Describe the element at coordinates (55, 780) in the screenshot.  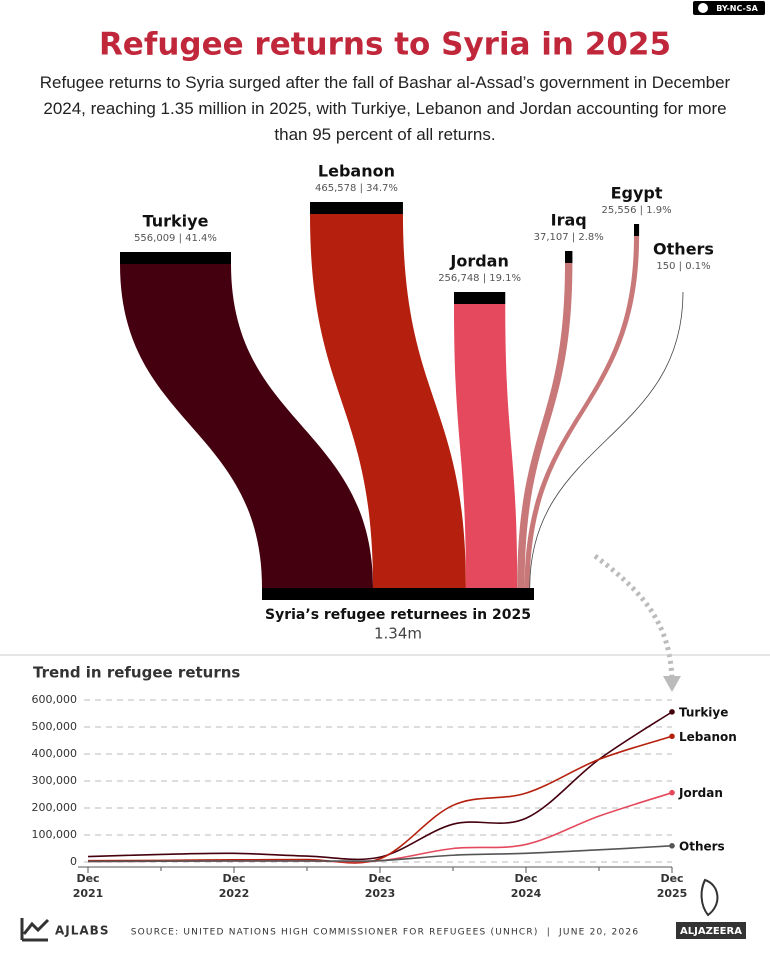
I see `y-tick-label: 300,000` at that location.